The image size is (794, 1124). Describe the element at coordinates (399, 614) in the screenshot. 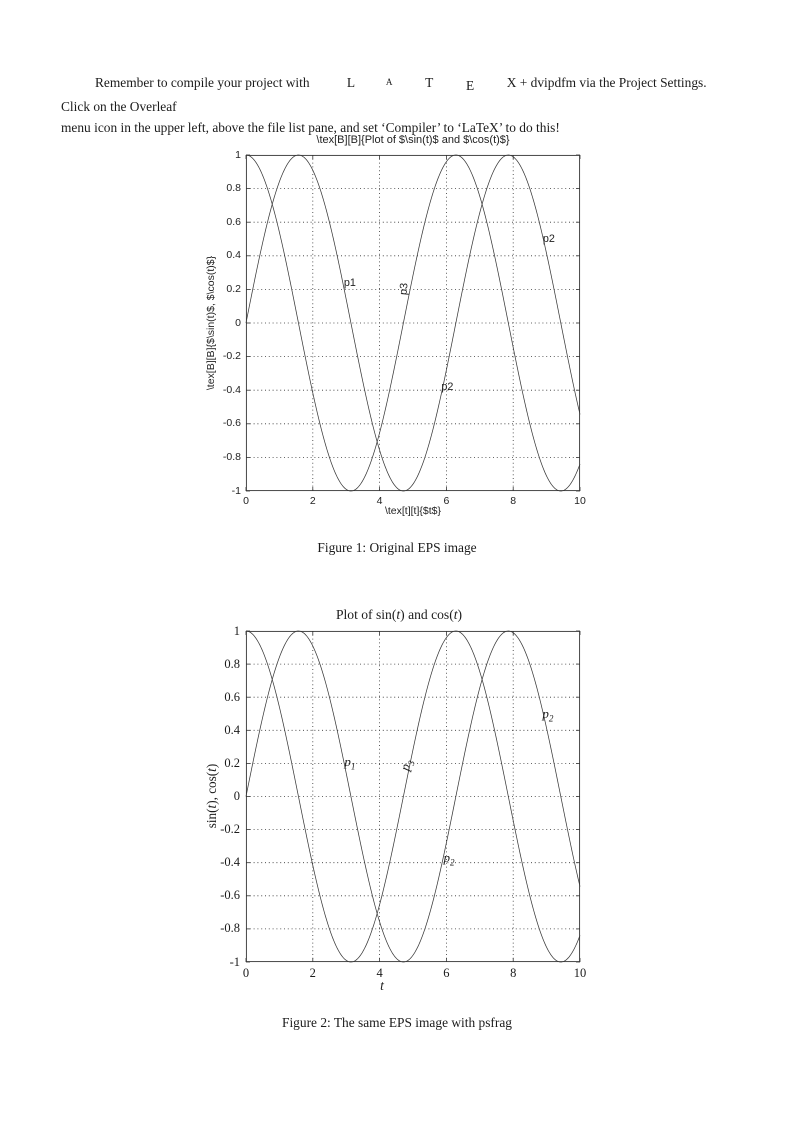

I see `figure2-plot-title: Plot of sin(t) and cos(t)` at that location.